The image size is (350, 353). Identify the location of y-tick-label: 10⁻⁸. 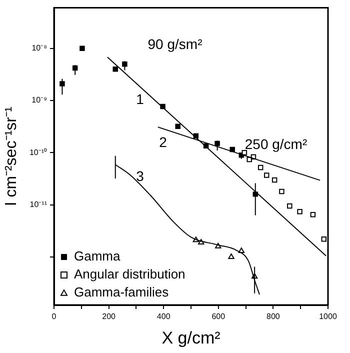
(39, 48).